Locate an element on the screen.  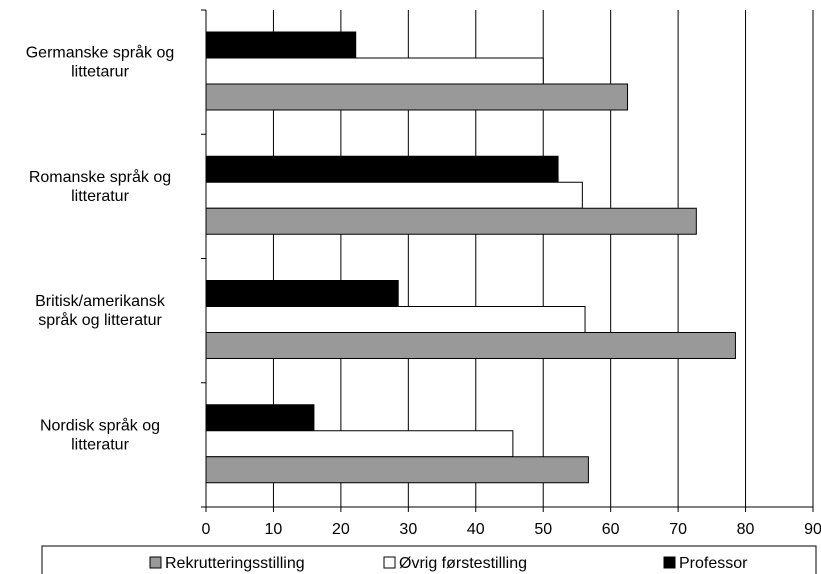
x-tick-label-70: 70 is located at coordinates (678, 529).